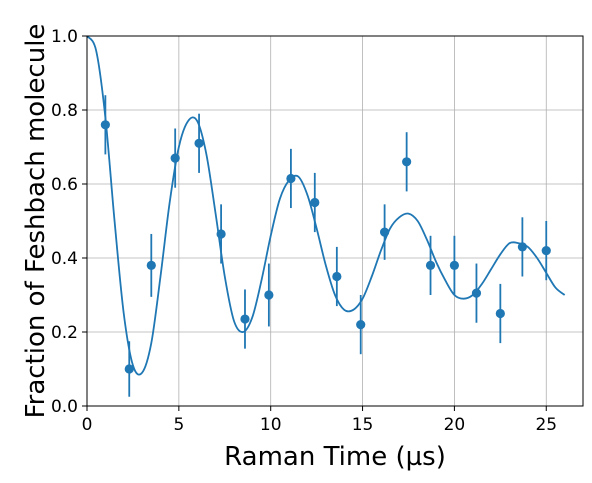  Describe the element at coordinates (546, 425) in the screenshot. I see `x-tick-label: 25` at that location.